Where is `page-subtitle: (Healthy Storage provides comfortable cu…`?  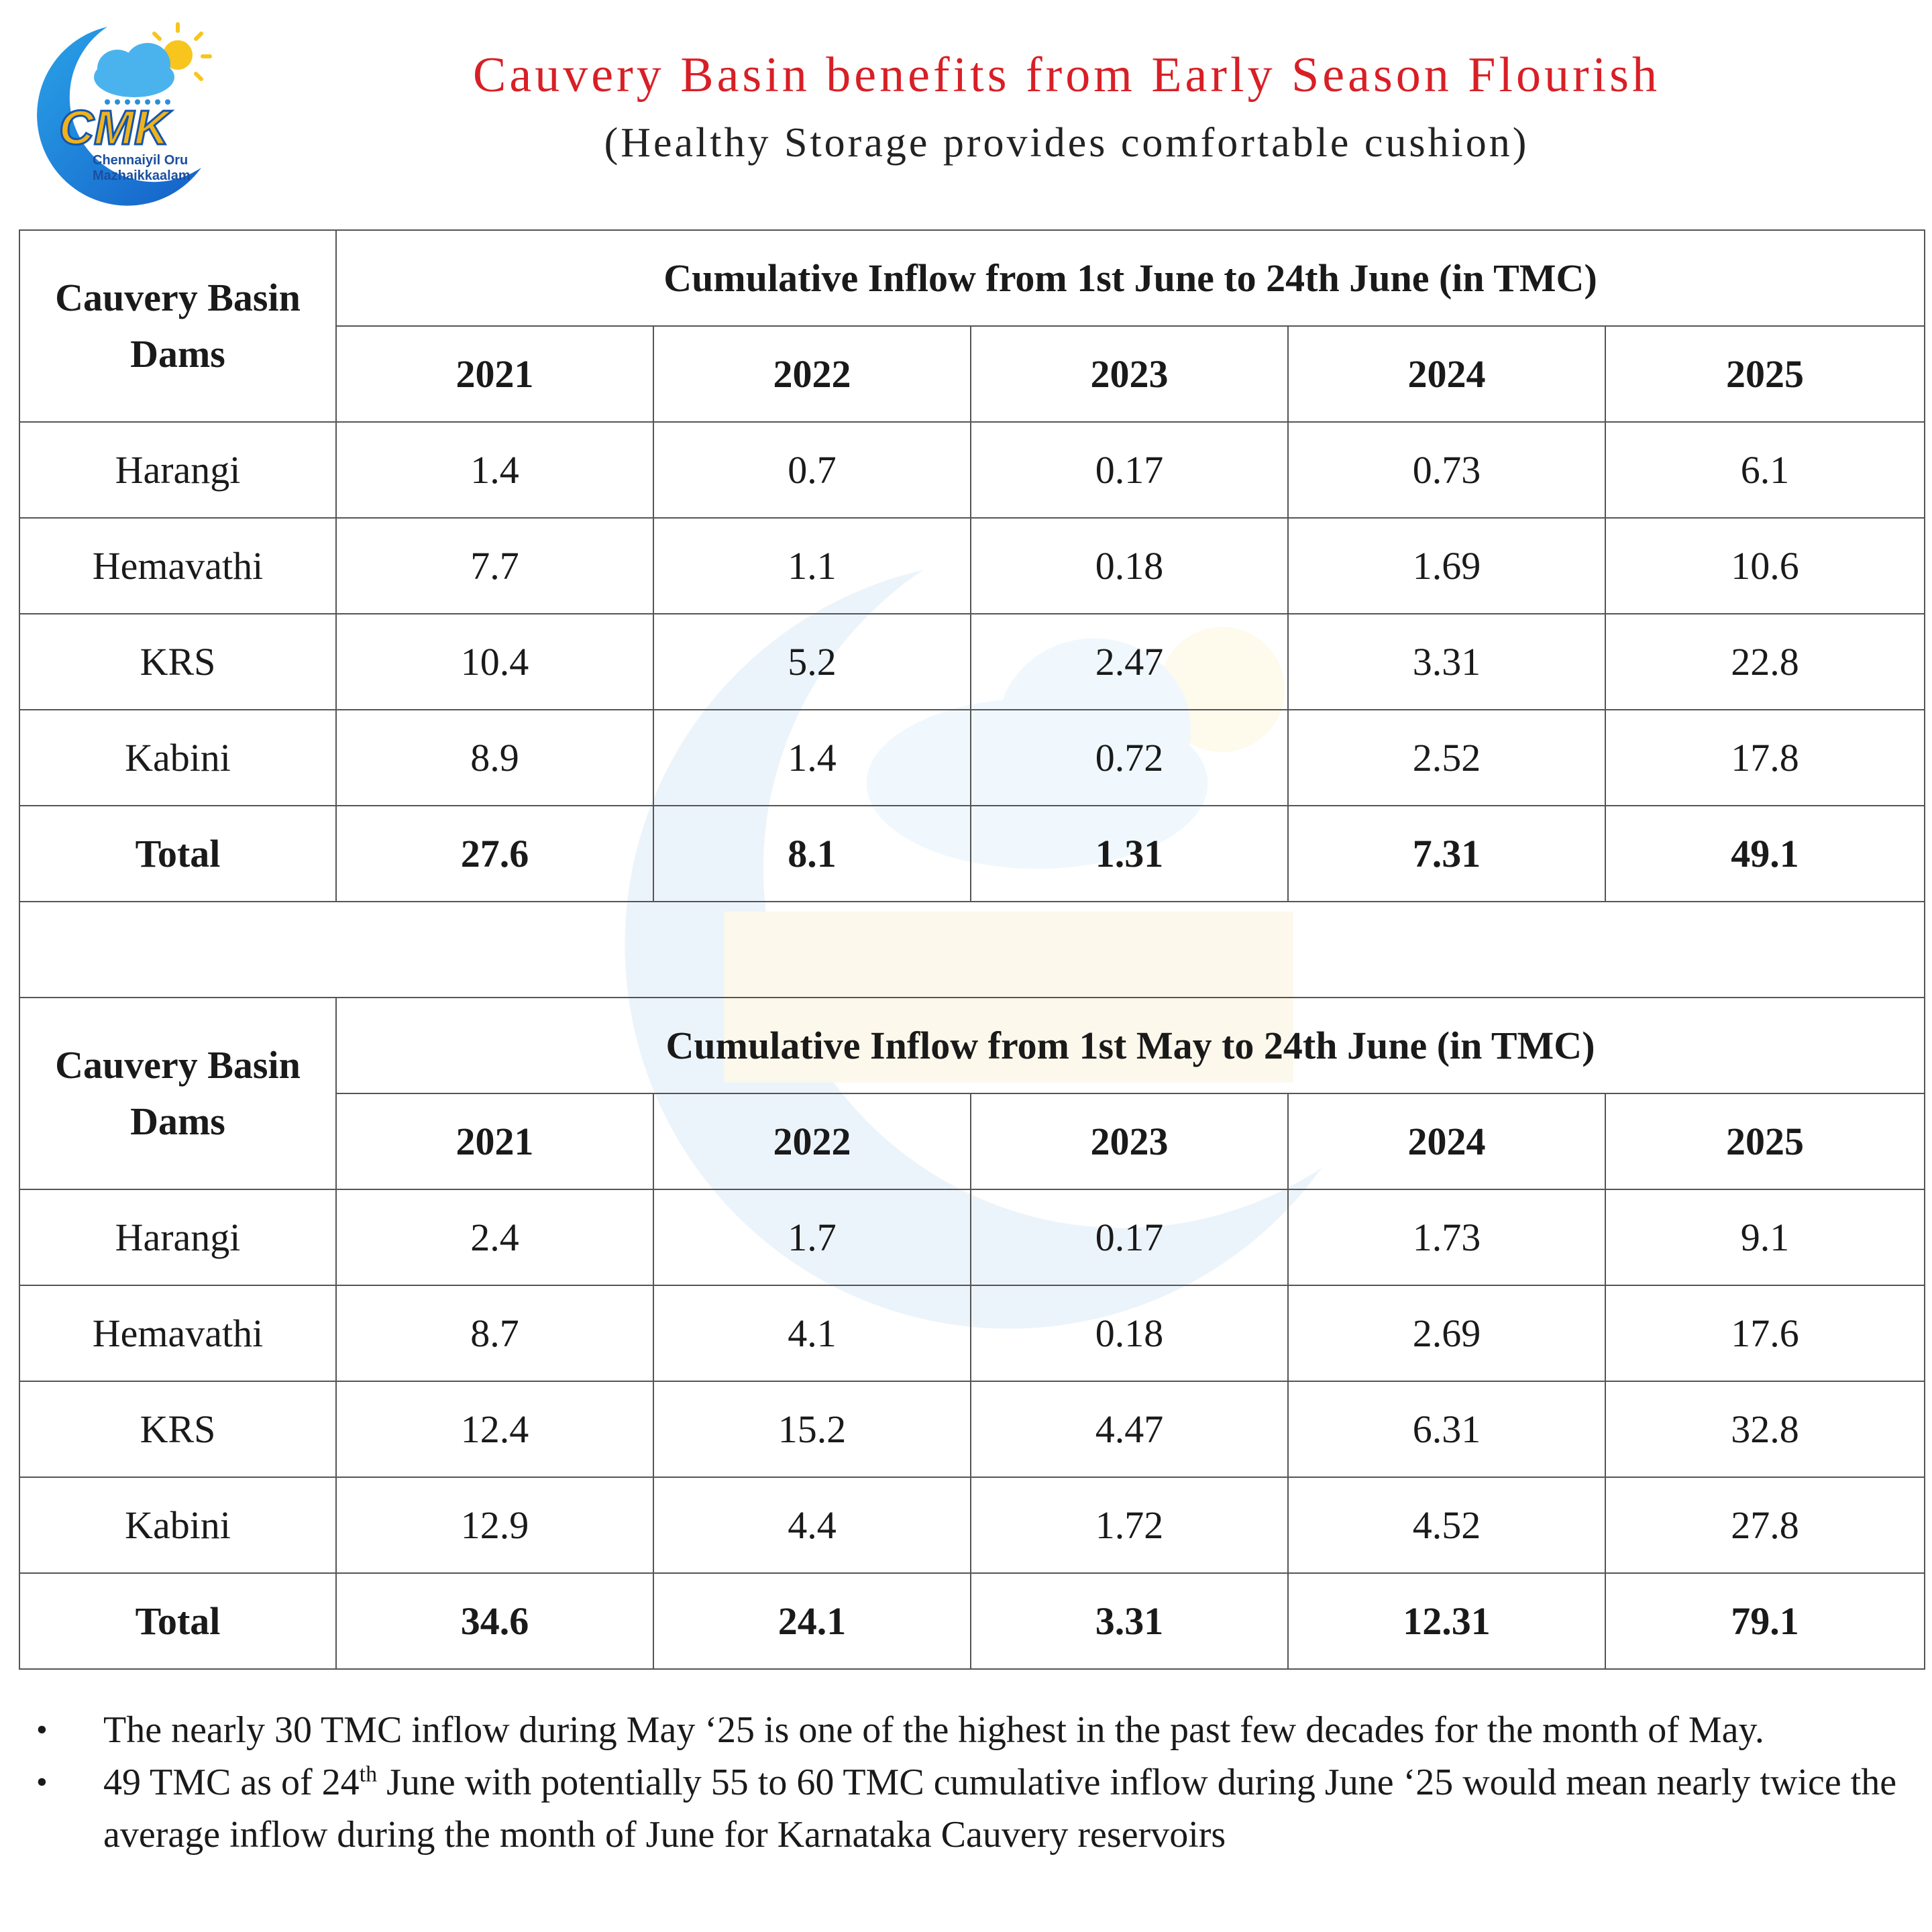
page-subtitle: (Healthy Storage provides comfortable cu… is located at coordinates (1066, 143).